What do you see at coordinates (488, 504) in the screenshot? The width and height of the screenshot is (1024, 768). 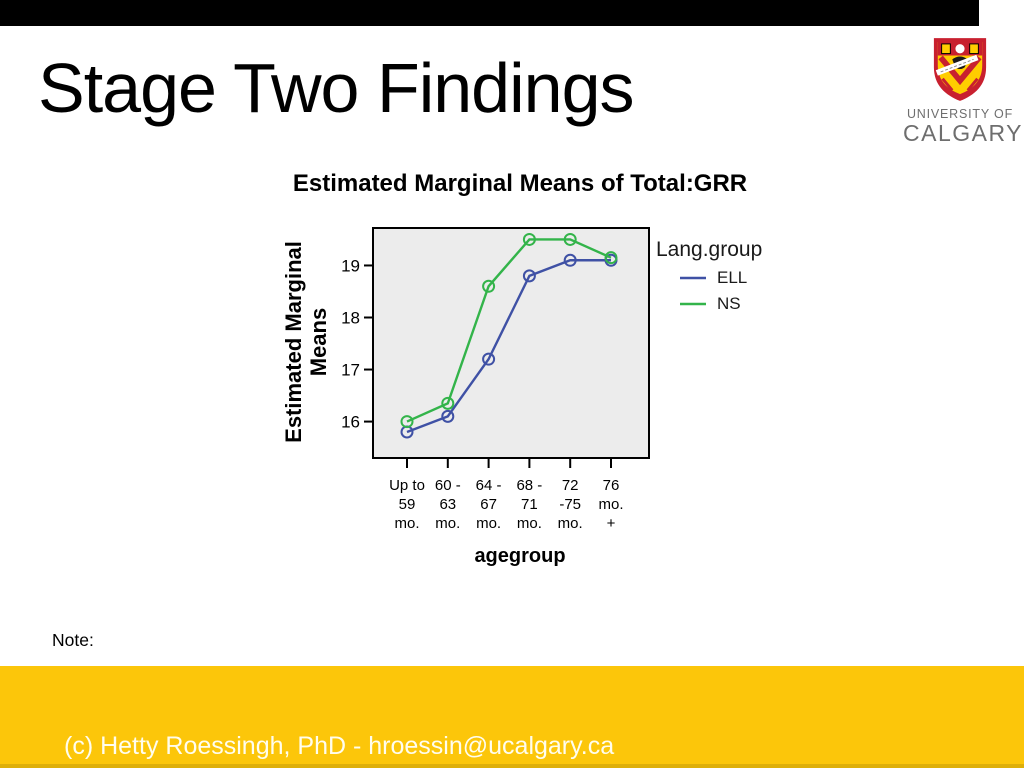 I see `x-category-label: 64 - 67 mo.` at bounding box center [488, 504].